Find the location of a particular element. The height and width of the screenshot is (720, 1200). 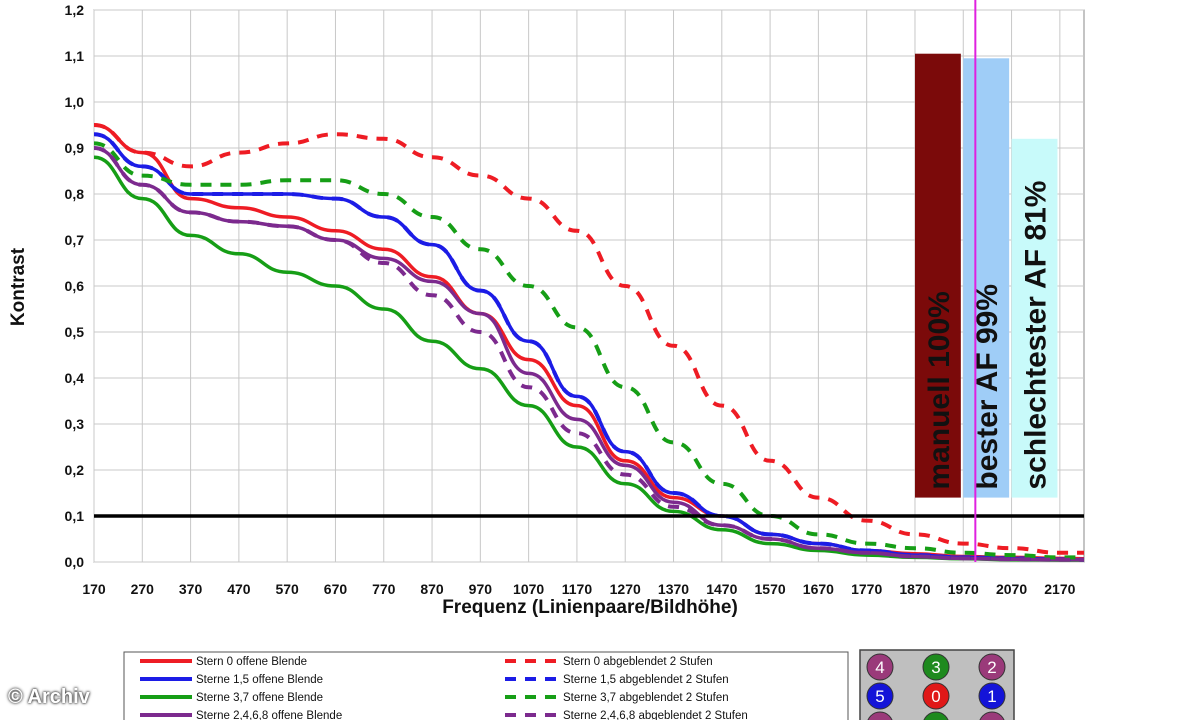

x-tick-label: 1070 is located at coordinates (528, 589).